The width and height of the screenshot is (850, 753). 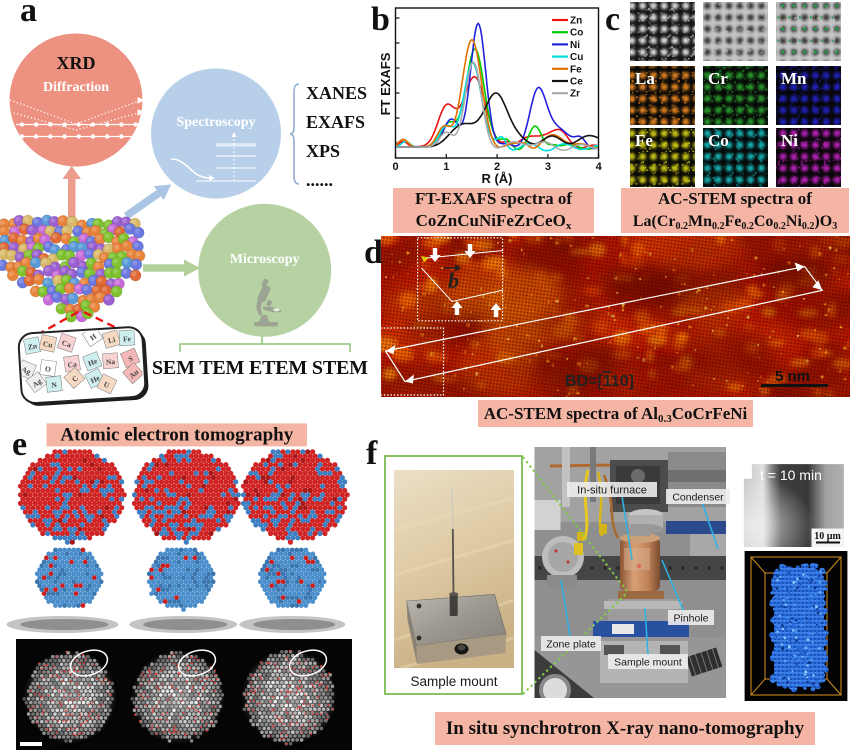 What do you see at coordinates (612, 491) in the screenshot?
I see `svg-text: In-situ furnace` at bounding box center [612, 491].